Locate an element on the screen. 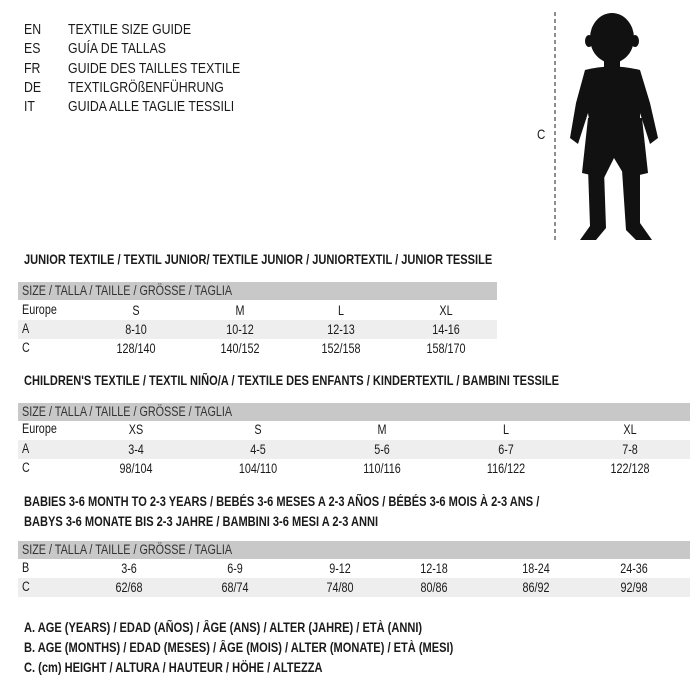 The height and width of the screenshot is (700, 700). table-cell: 9-12 is located at coordinates (340, 568).